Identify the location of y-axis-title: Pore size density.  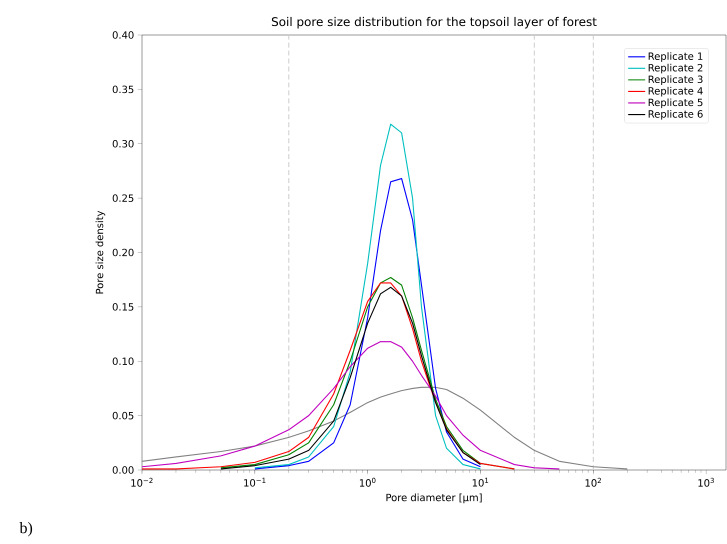
(101, 252).